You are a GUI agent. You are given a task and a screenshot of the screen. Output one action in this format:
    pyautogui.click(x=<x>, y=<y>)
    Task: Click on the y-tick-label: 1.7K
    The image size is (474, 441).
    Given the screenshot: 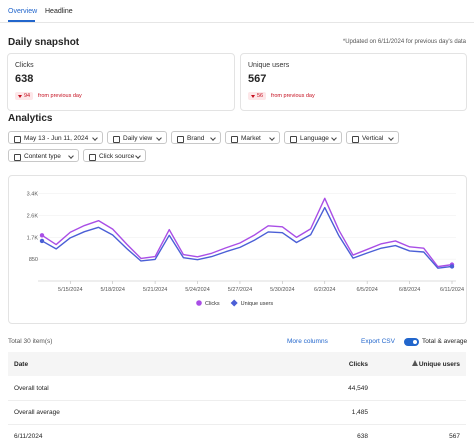 What is the action you would take?
    pyautogui.click(x=33, y=238)
    